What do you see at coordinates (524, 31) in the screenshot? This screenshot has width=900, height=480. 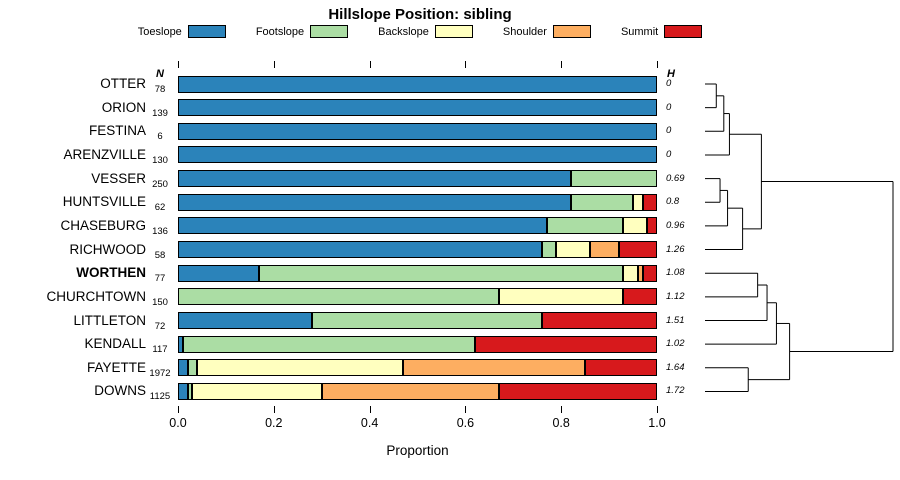 I see `legend-label: Shoulder` at bounding box center [524, 31].